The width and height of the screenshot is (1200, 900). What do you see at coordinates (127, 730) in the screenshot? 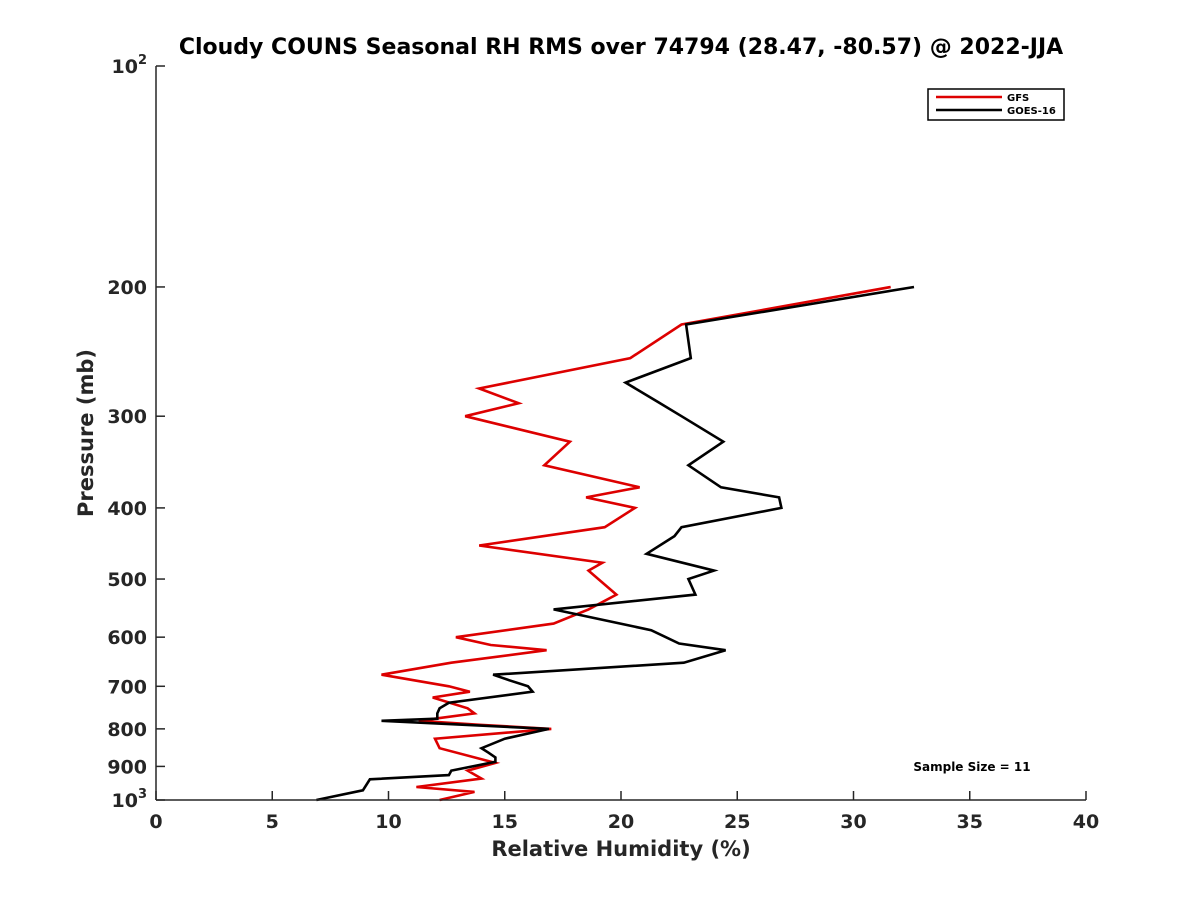
I see `y-tick-label: 800` at bounding box center [127, 730].